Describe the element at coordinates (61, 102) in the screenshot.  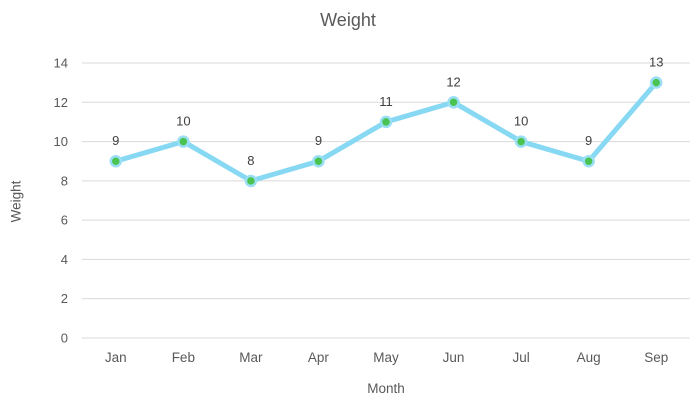
I see `y-tick-label: 12` at that location.